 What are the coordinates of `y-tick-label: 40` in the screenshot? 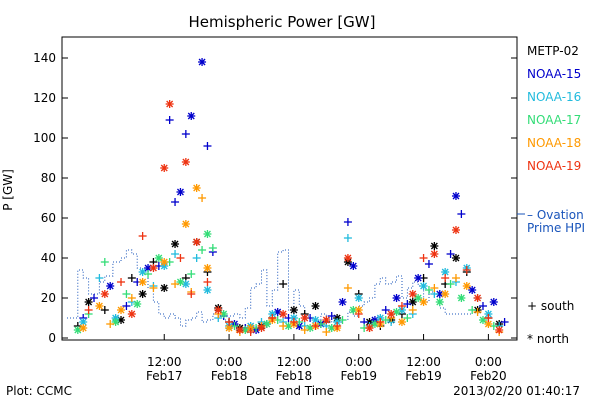 It's located at (48, 258).